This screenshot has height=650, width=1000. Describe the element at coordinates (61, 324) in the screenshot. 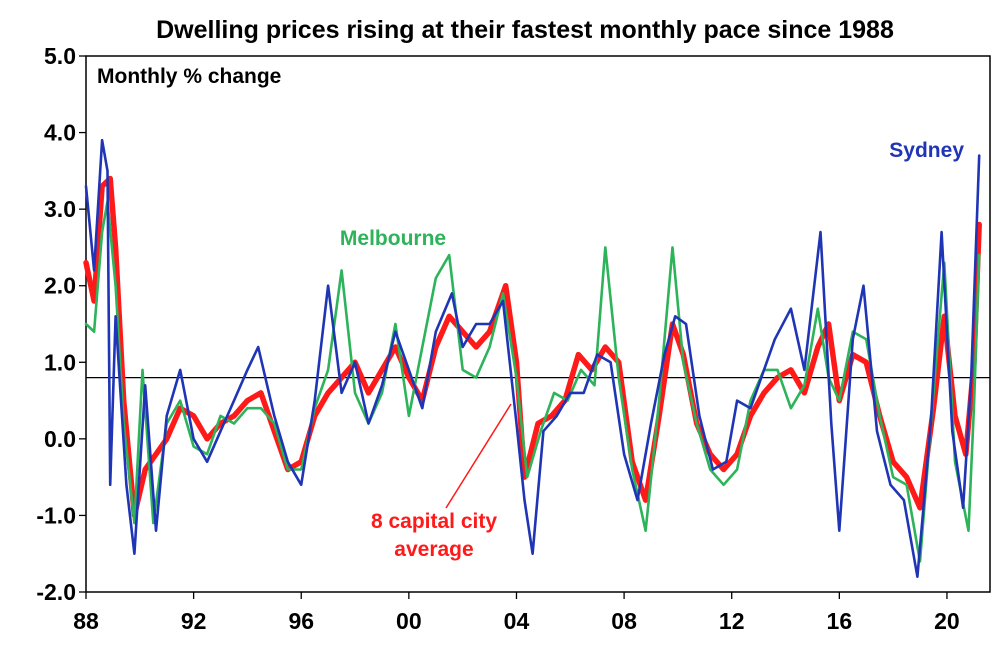

I see `y-ticks: -2.0 -1.0 0.0 1.0 2.0 3.0 4.0 5.0` at that location.